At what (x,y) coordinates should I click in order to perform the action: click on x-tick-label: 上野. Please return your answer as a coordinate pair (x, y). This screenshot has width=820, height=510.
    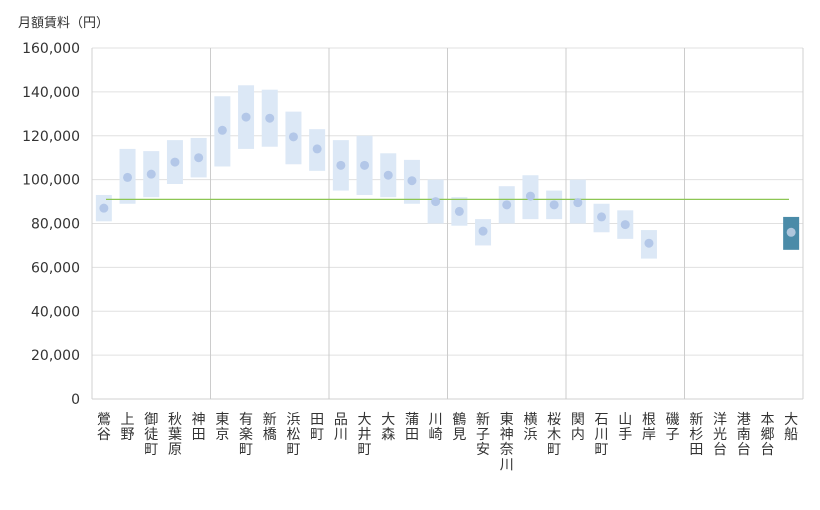
    Looking at the image, I should click on (128, 427).